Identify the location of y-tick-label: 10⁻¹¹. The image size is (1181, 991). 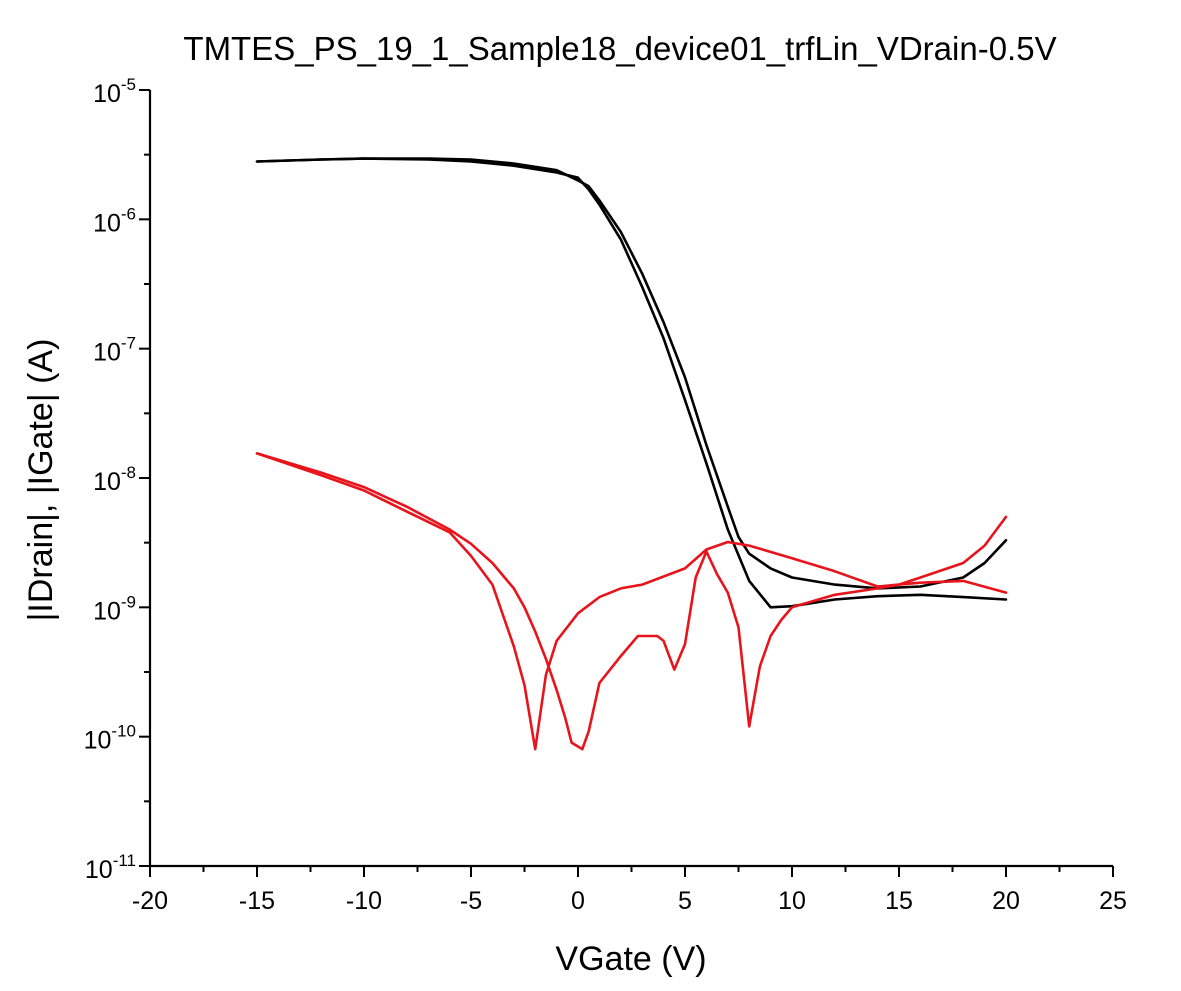
(110, 867).